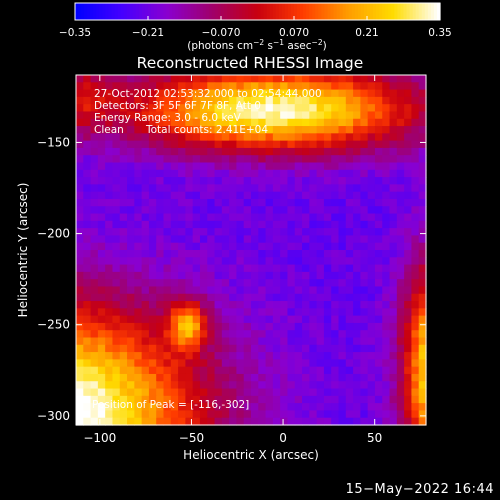 This screenshot has width=500, height=500. What do you see at coordinates (206, 130) in the screenshot?
I see `annotation-total-counts: Total counts: 2.41E+04` at bounding box center [206, 130].